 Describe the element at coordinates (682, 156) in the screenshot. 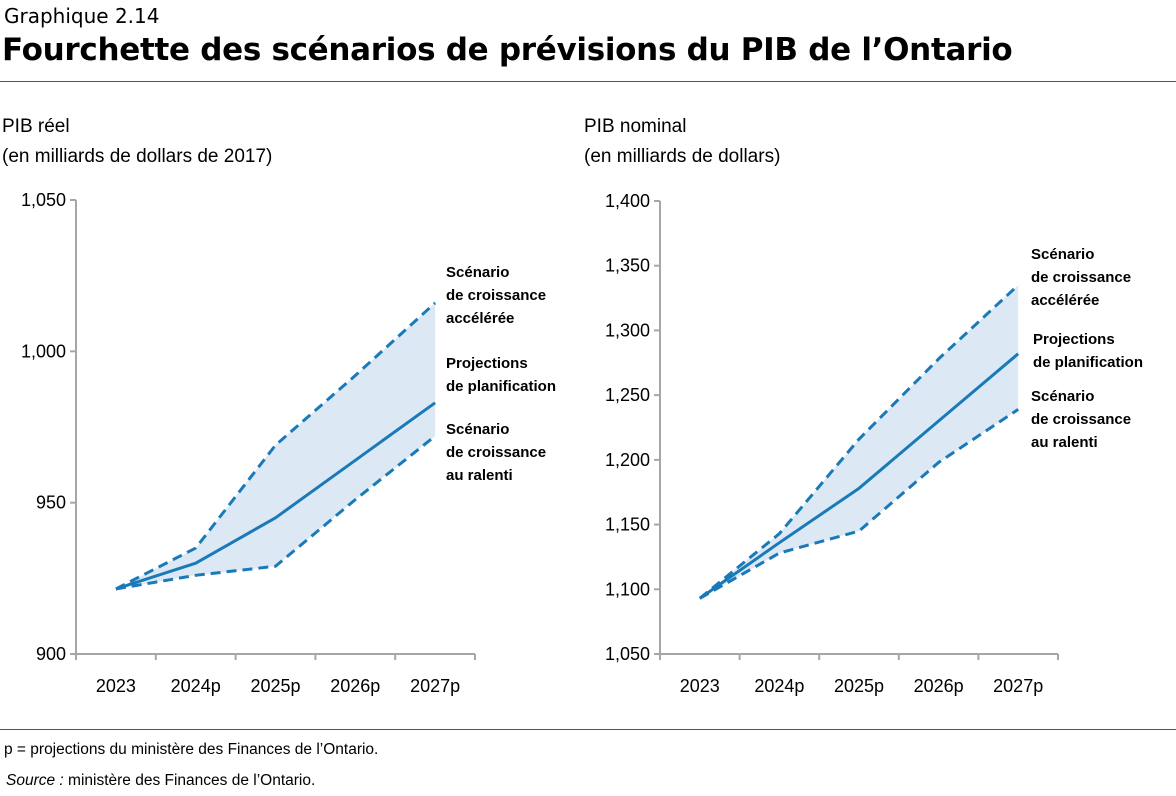

I see `right-chart-title-line: (en milliards de dollars)` at that location.